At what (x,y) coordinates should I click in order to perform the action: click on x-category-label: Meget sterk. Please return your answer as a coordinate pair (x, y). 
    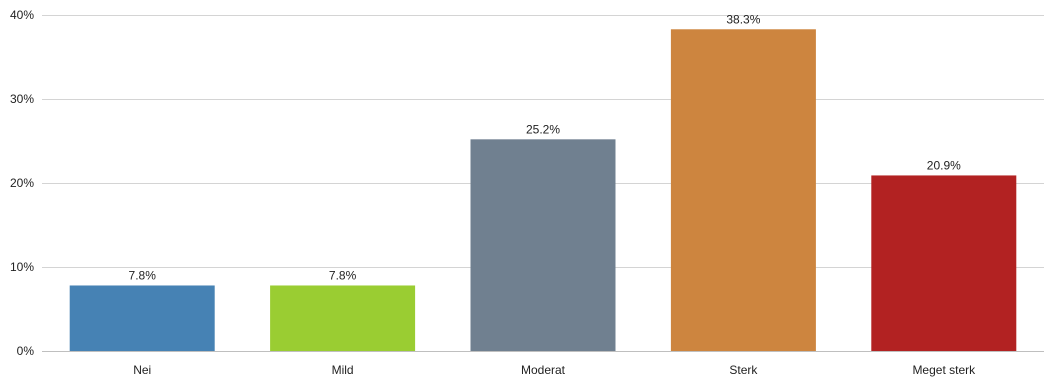
    Looking at the image, I should click on (944, 370).